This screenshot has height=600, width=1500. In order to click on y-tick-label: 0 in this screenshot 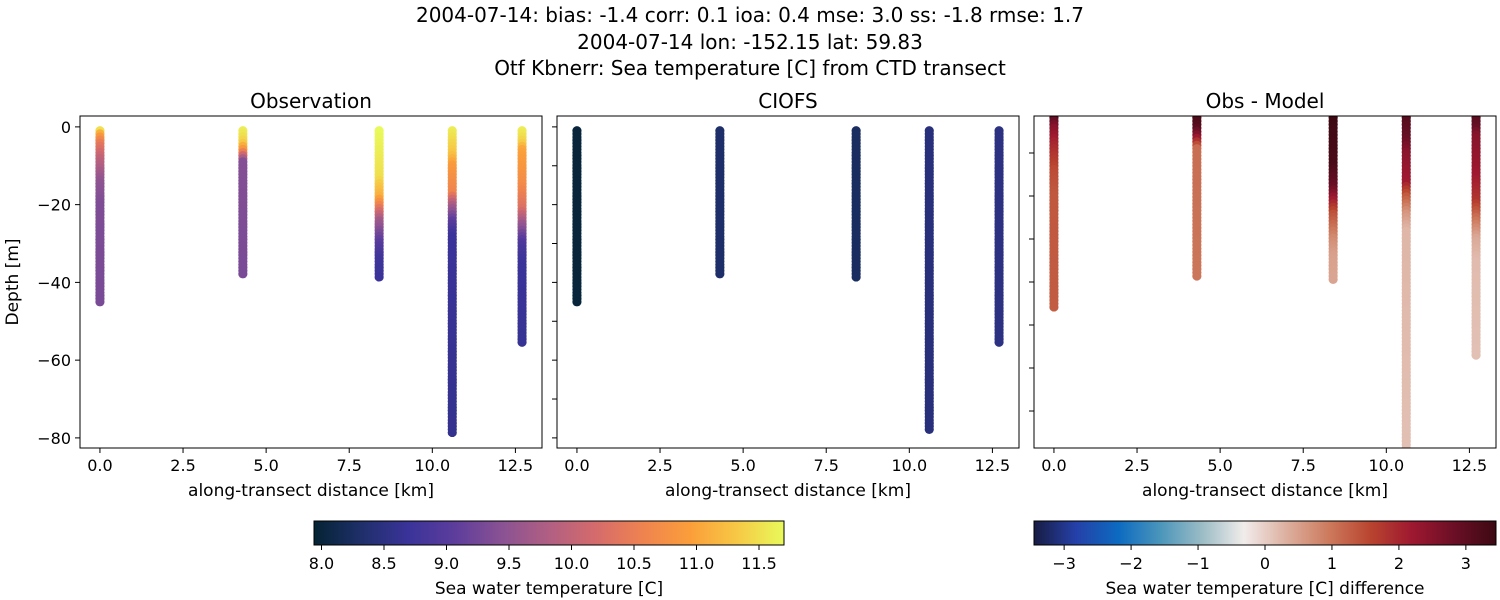, I will do `click(66, 127)`.